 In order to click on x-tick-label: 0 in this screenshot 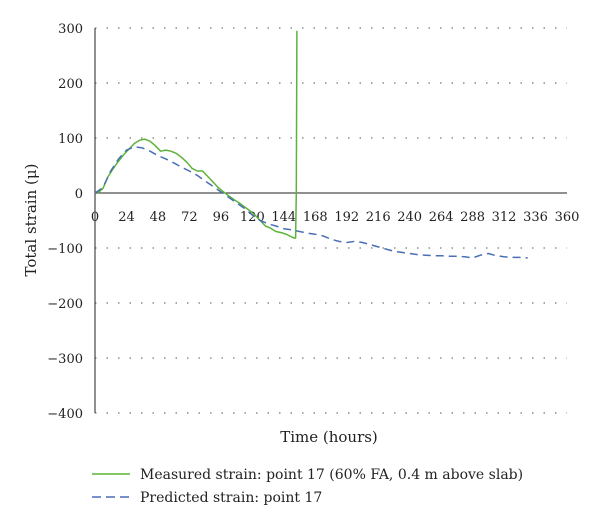, I will do `click(95, 217)`.